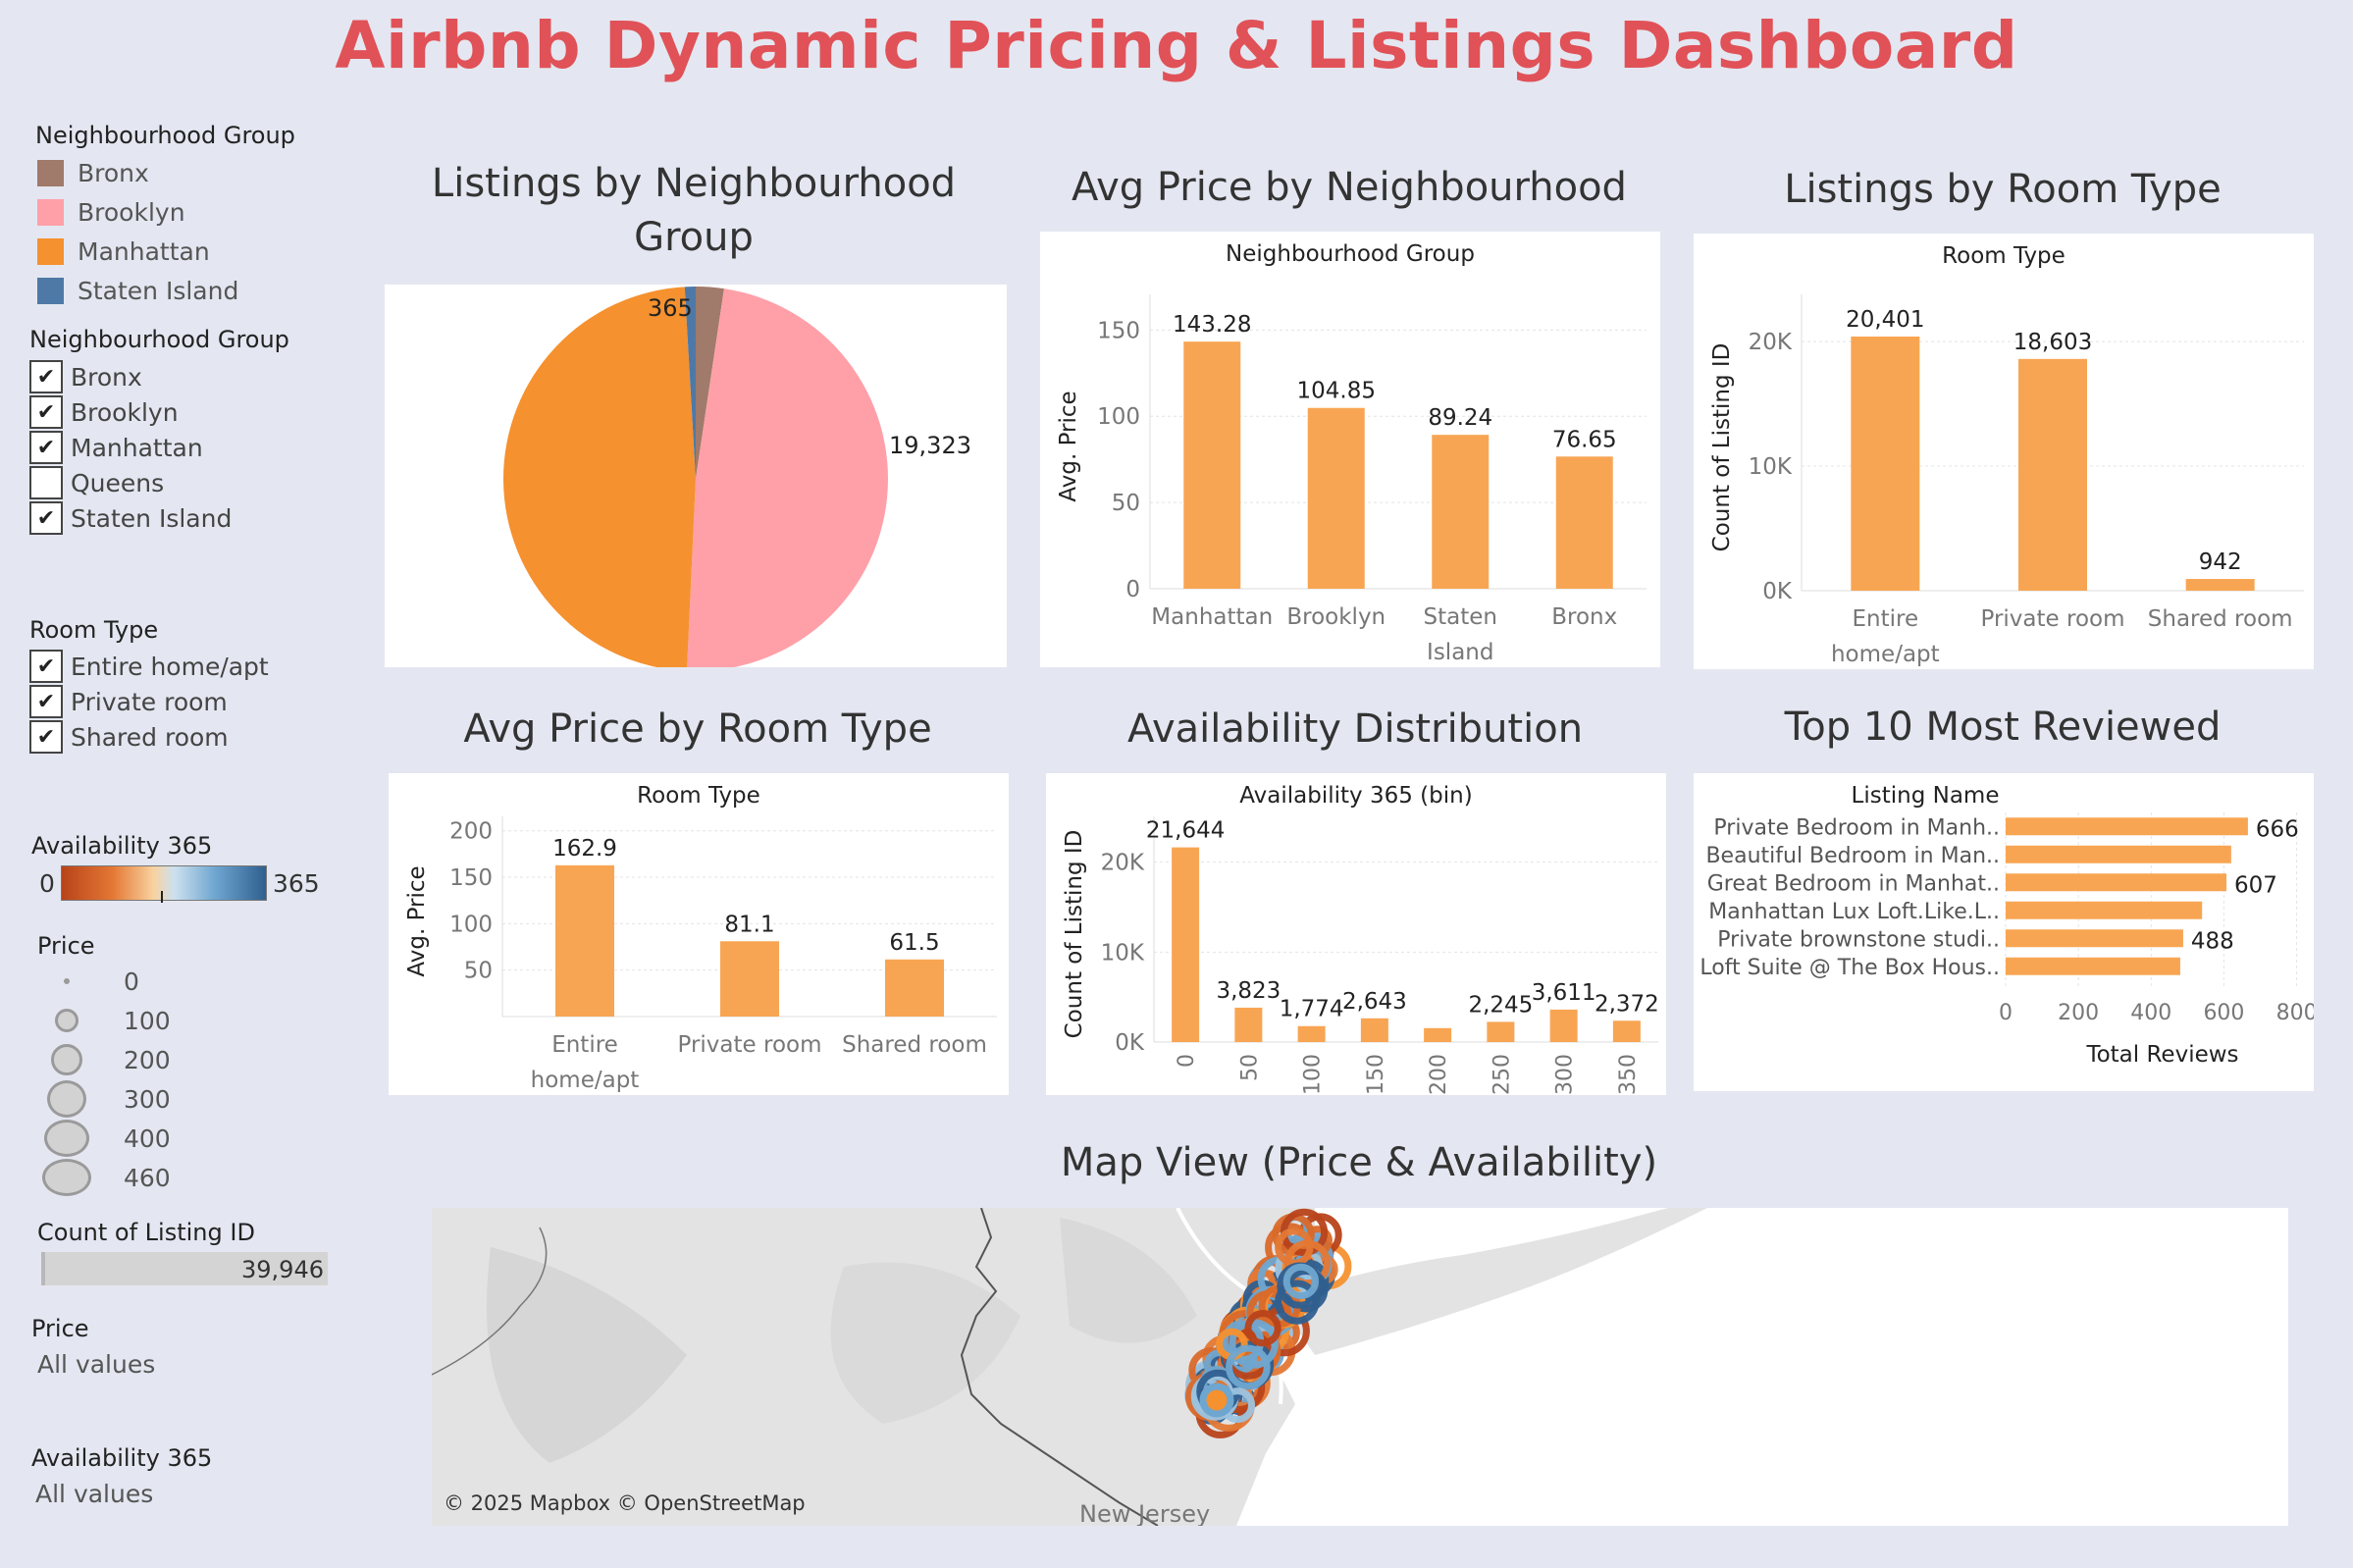  What do you see at coordinates (46, 482) in the screenshot?
I see `checkbox` at bounding box center [46, 482].